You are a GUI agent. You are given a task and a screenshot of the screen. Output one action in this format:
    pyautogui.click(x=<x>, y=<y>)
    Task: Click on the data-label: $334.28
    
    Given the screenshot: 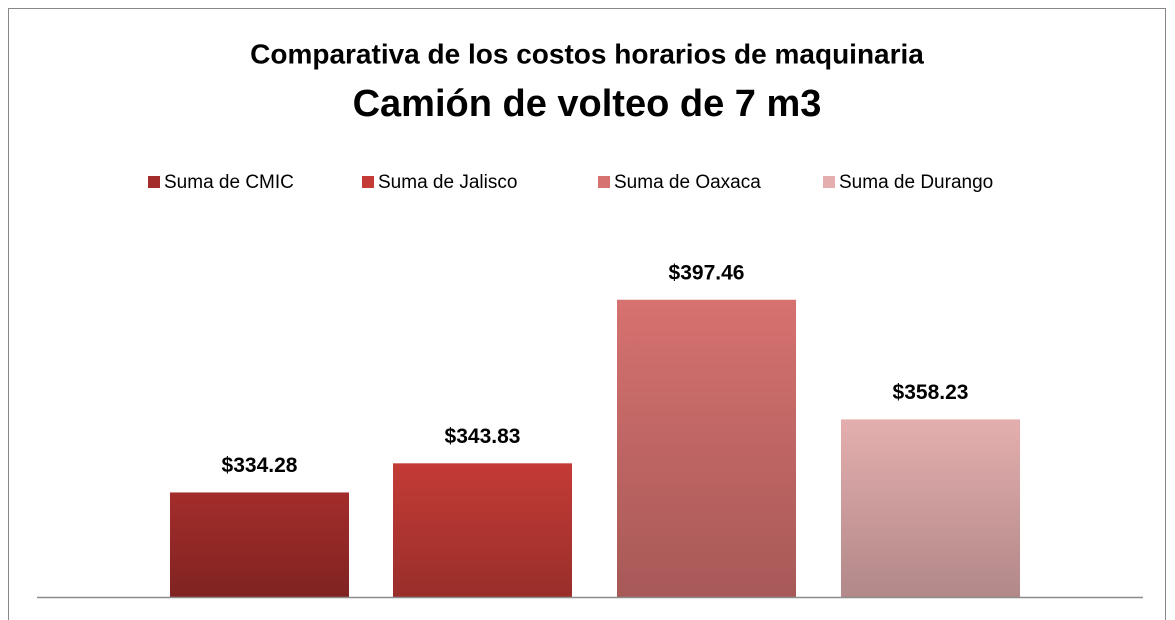 What is the action you would take?
    pyautogui.click(x=260, y=465)
    